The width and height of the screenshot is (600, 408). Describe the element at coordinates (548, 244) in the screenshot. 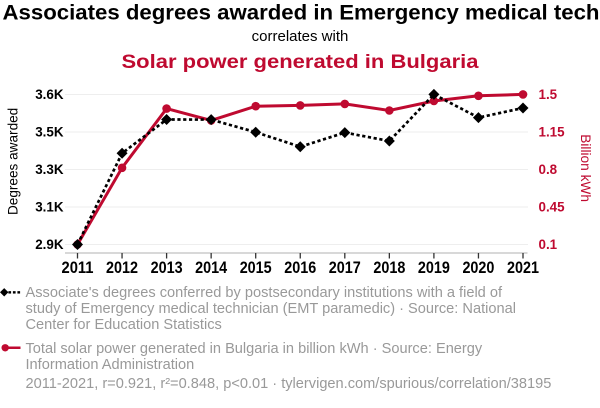

I see `svg-text: 0.1` at that location.